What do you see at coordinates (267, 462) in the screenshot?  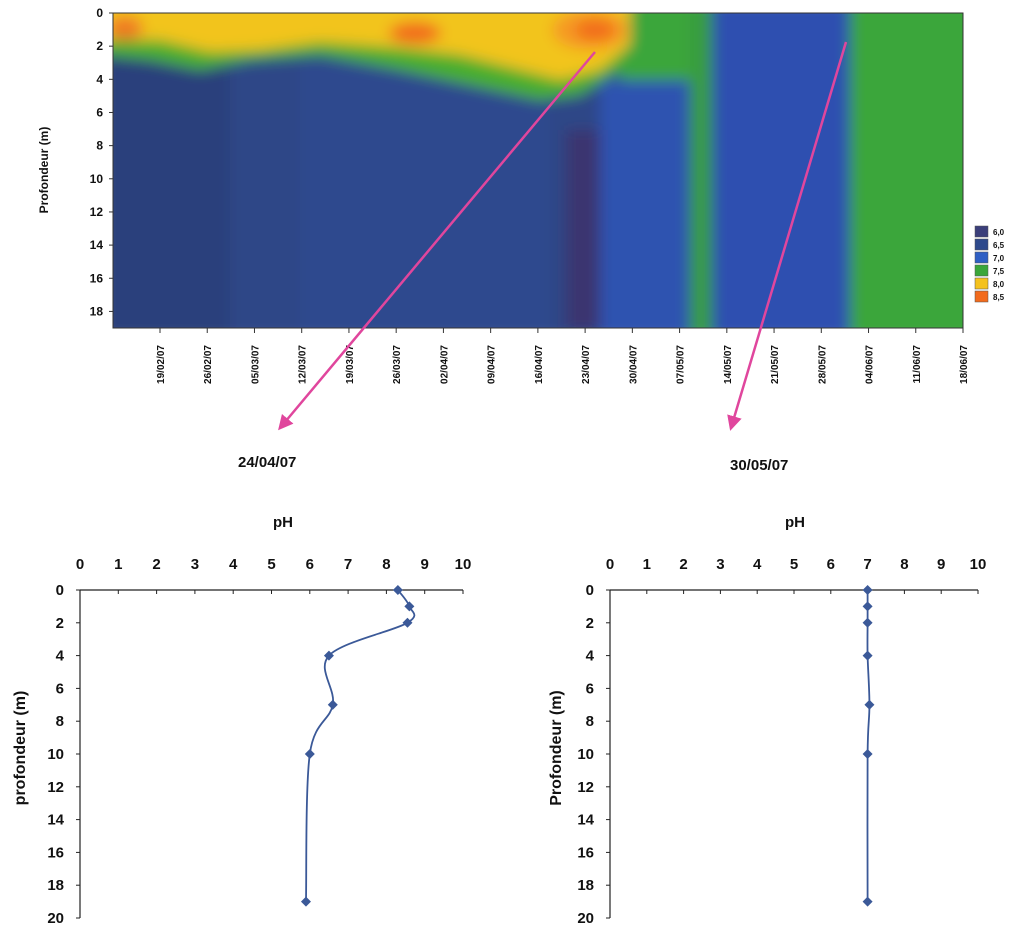 I see `annotation-date-1: 24/04/07` at bounding box center [267, 462].